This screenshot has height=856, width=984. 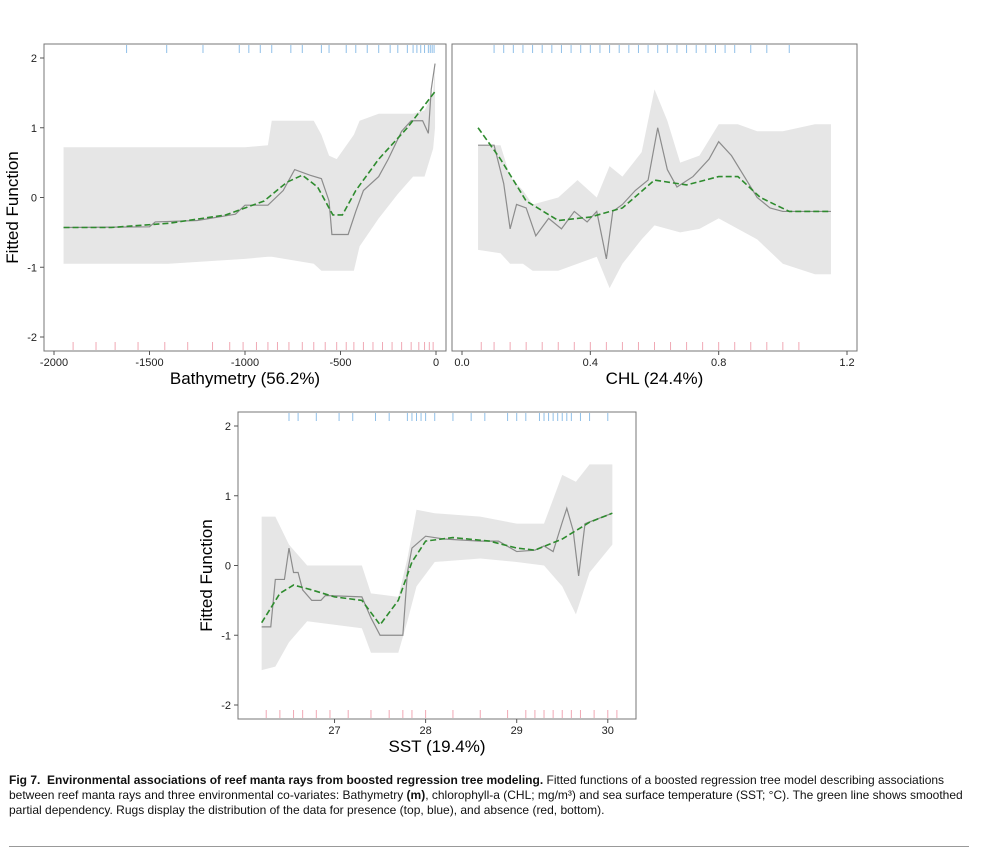 I want to click on x-tick-label: 1.2, so click(x=846, y=363).